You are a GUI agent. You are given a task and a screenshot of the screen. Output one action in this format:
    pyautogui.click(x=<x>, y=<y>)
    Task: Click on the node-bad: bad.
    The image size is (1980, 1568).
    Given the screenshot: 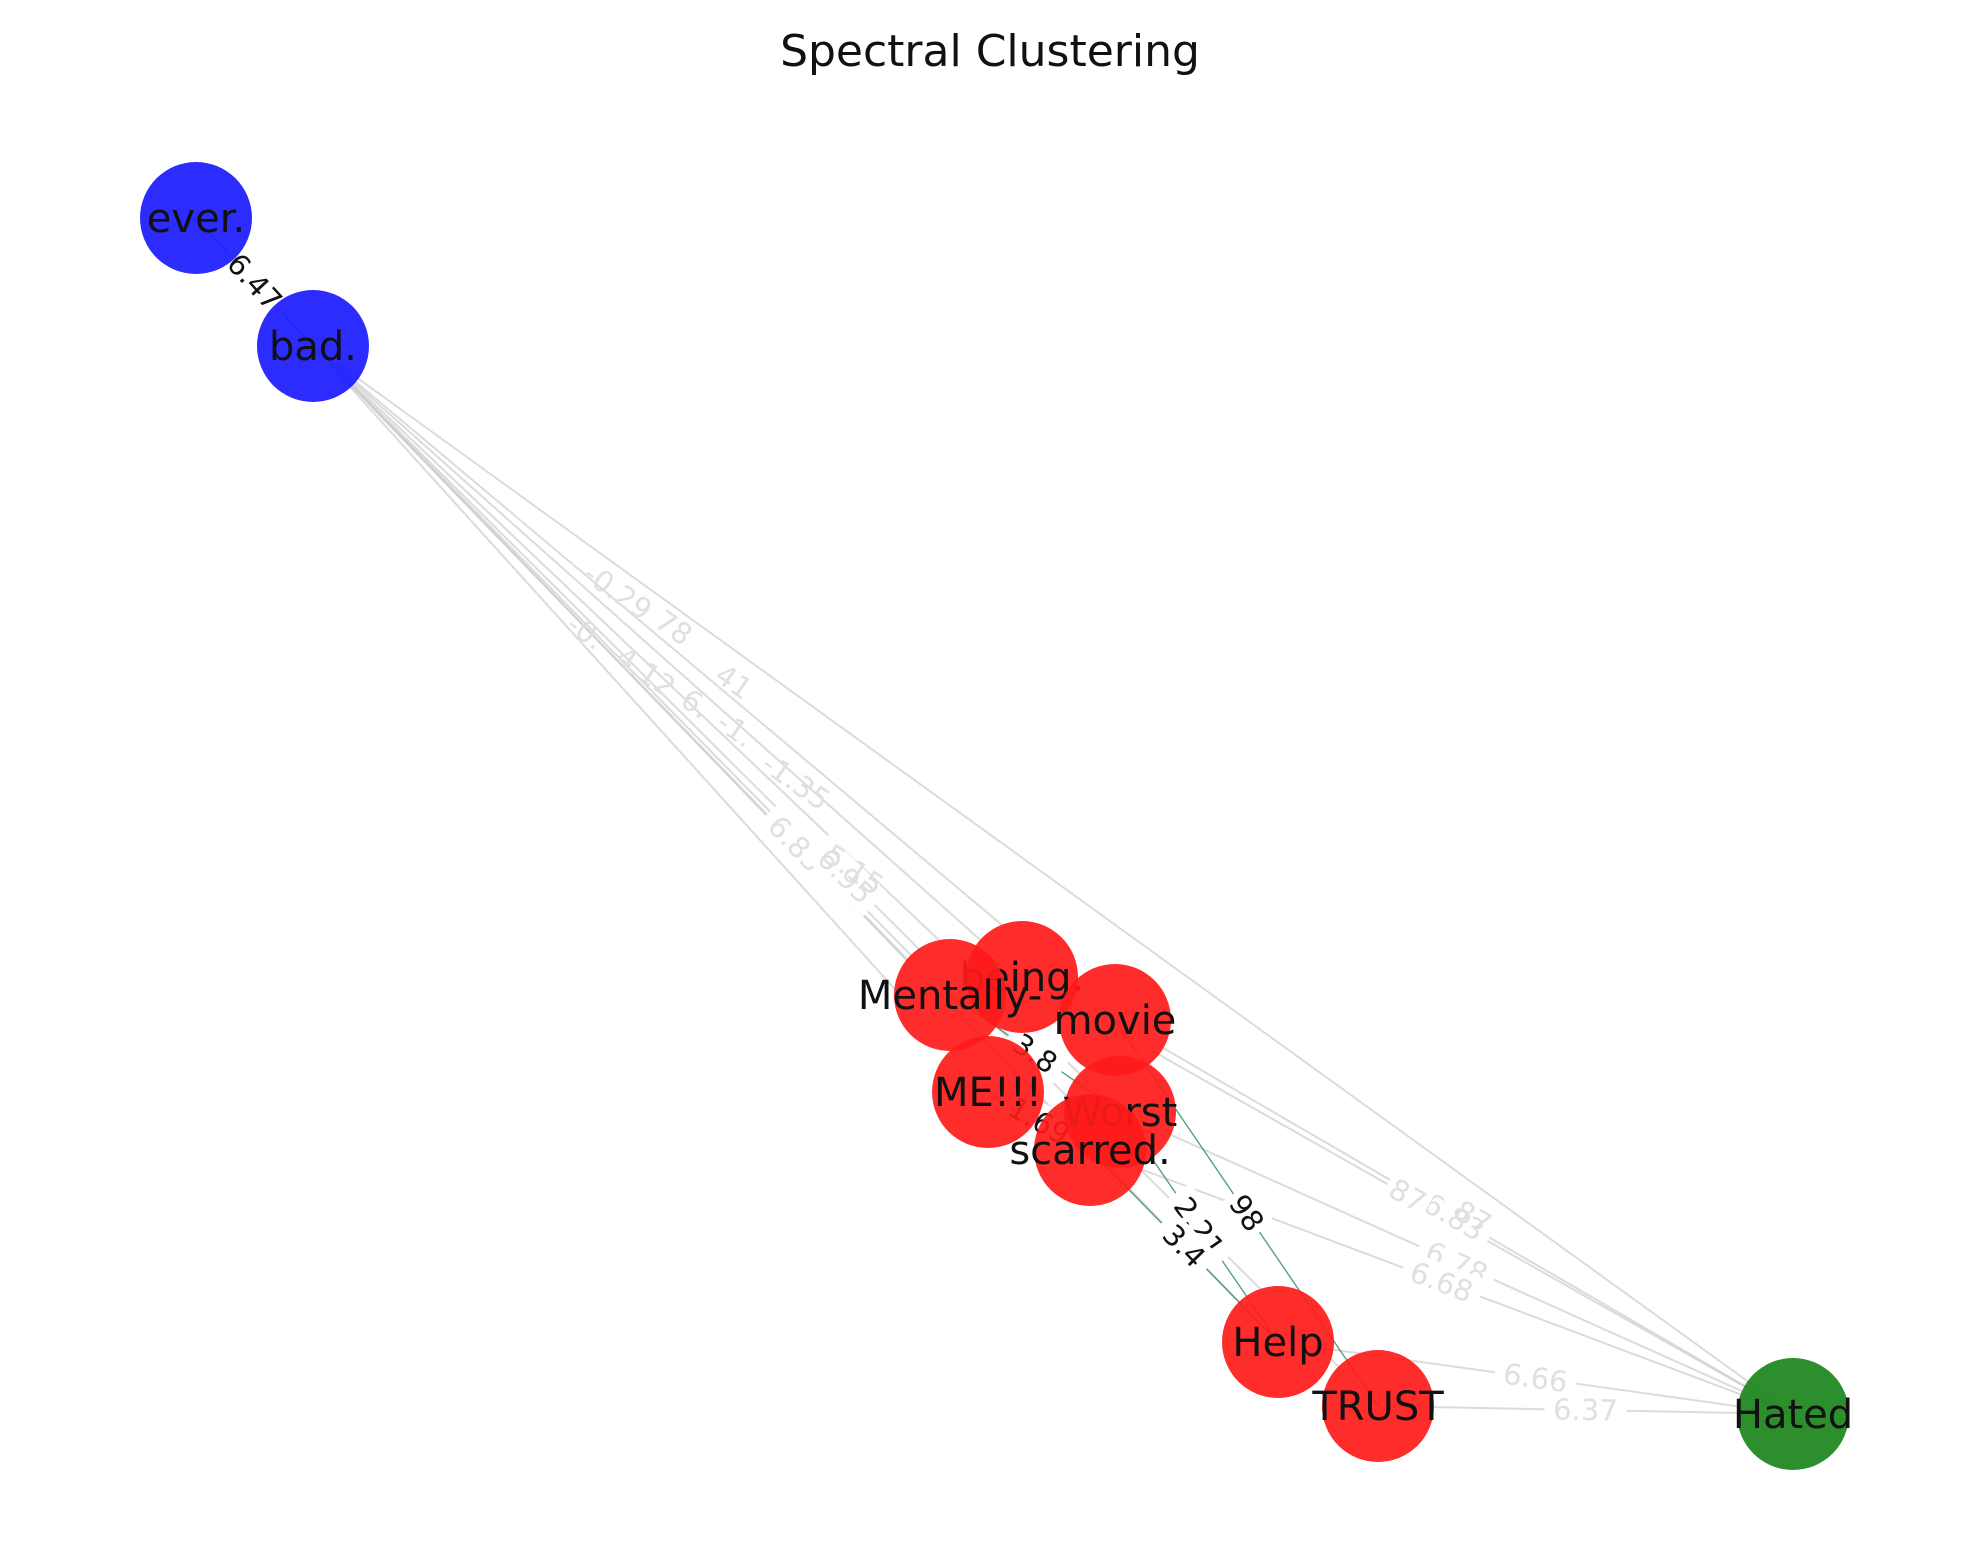 What is the action you would take?
    pyautogui.click(x=313, y=346)
    